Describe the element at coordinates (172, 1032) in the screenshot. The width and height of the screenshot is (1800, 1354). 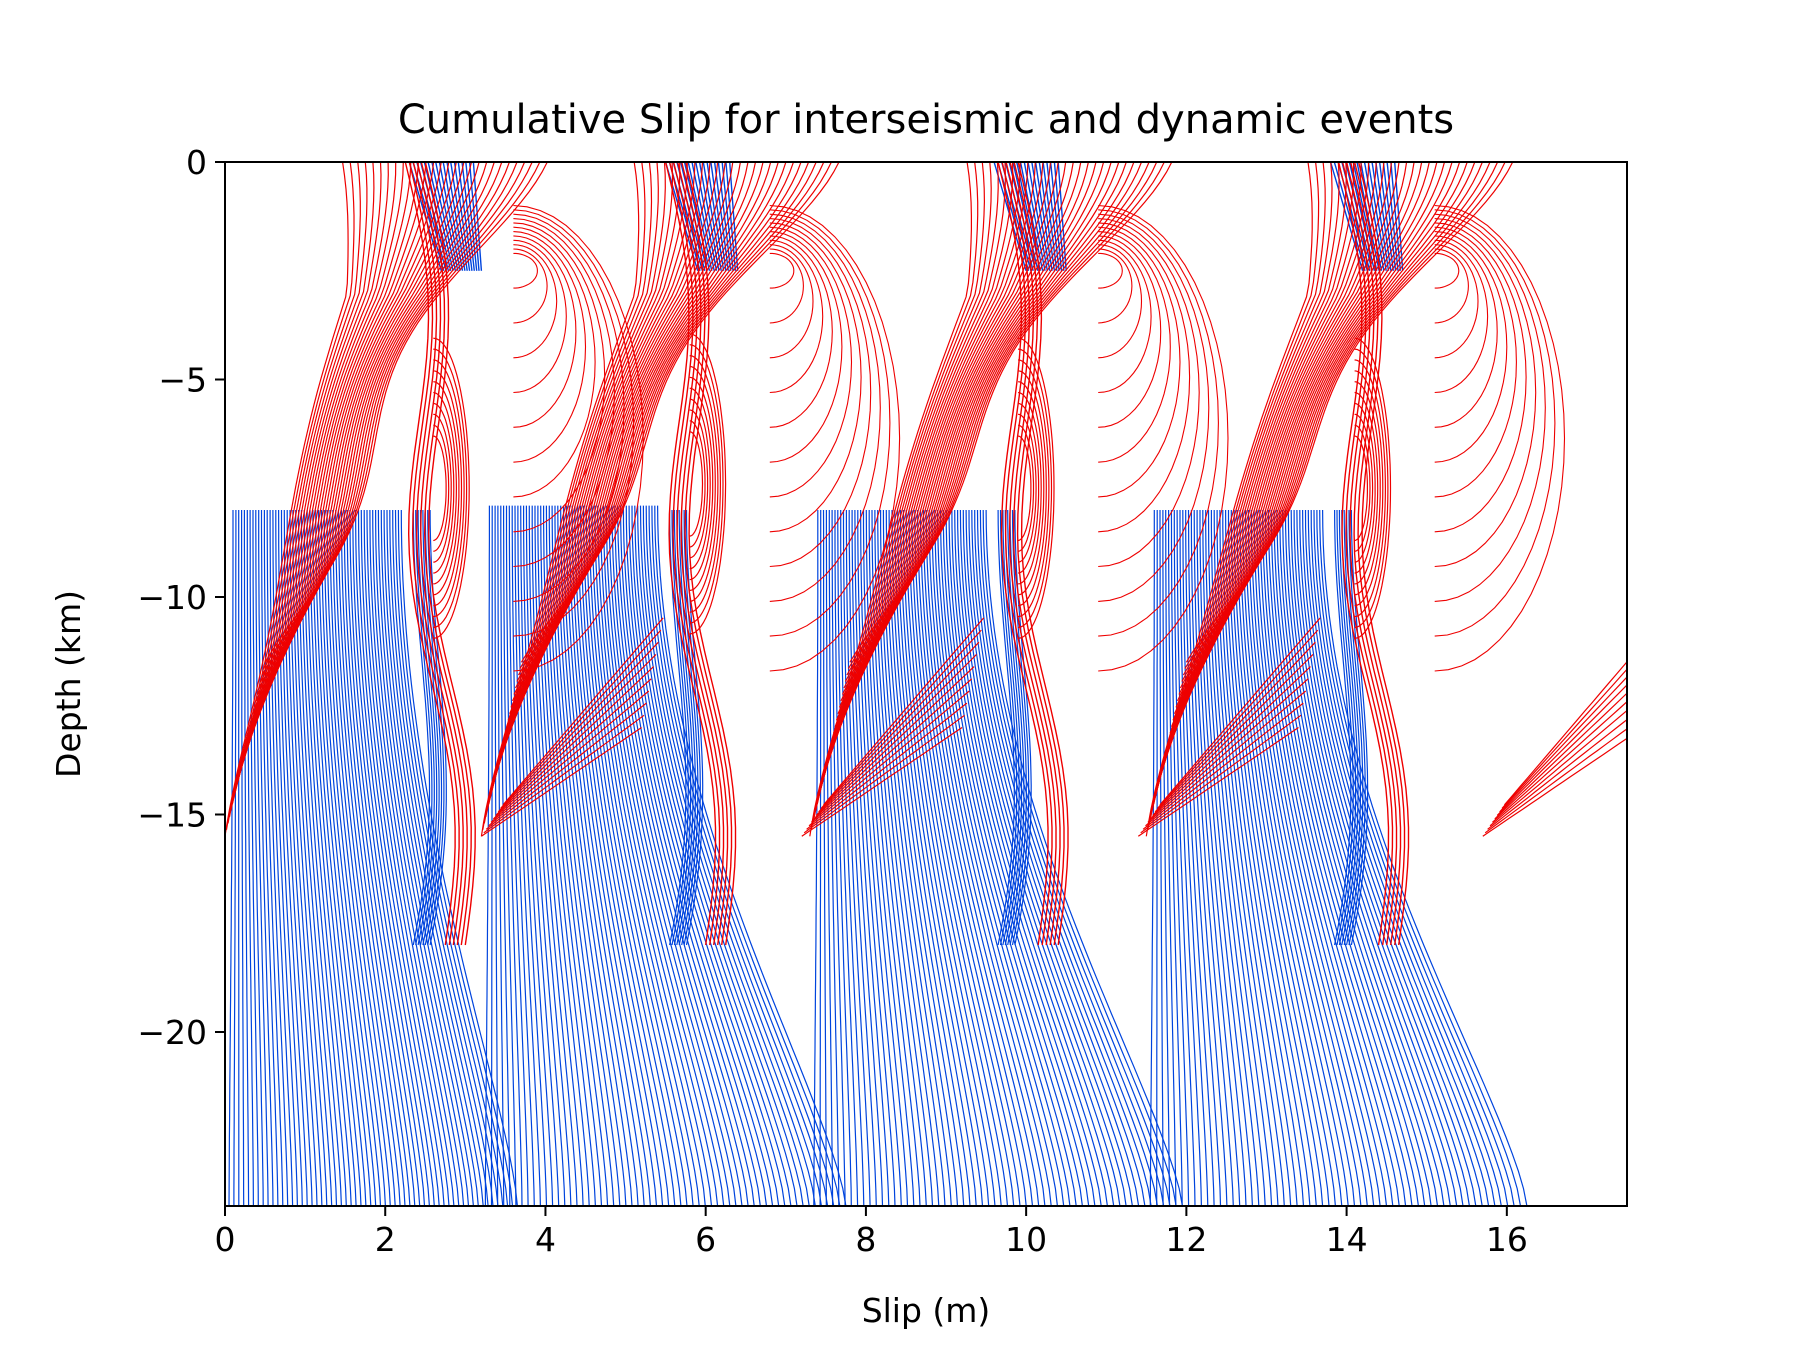
I see `y-tick-label: −20` at that location.